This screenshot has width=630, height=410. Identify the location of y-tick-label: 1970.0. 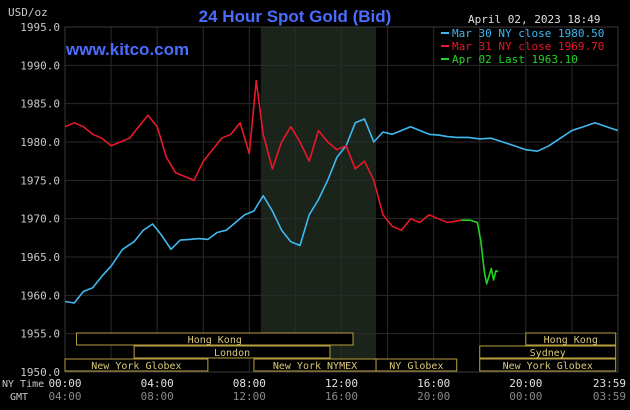
(40, 219).